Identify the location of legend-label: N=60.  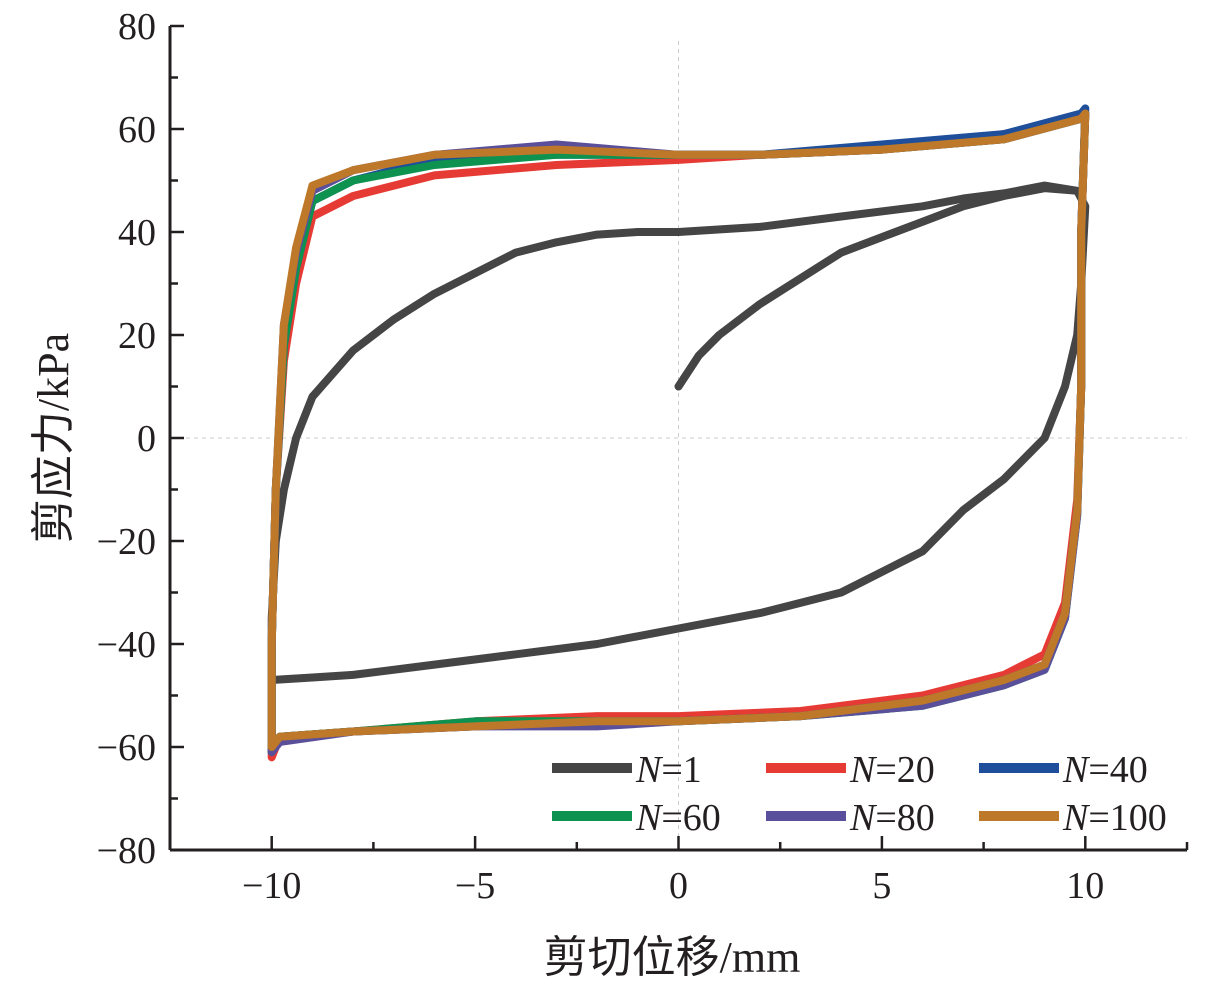
(678, 818).